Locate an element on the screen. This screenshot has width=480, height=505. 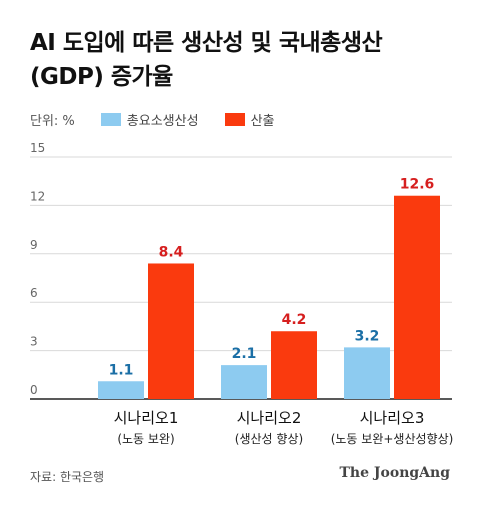
y-tick-label: 0 is located at coordinates (34, 390).